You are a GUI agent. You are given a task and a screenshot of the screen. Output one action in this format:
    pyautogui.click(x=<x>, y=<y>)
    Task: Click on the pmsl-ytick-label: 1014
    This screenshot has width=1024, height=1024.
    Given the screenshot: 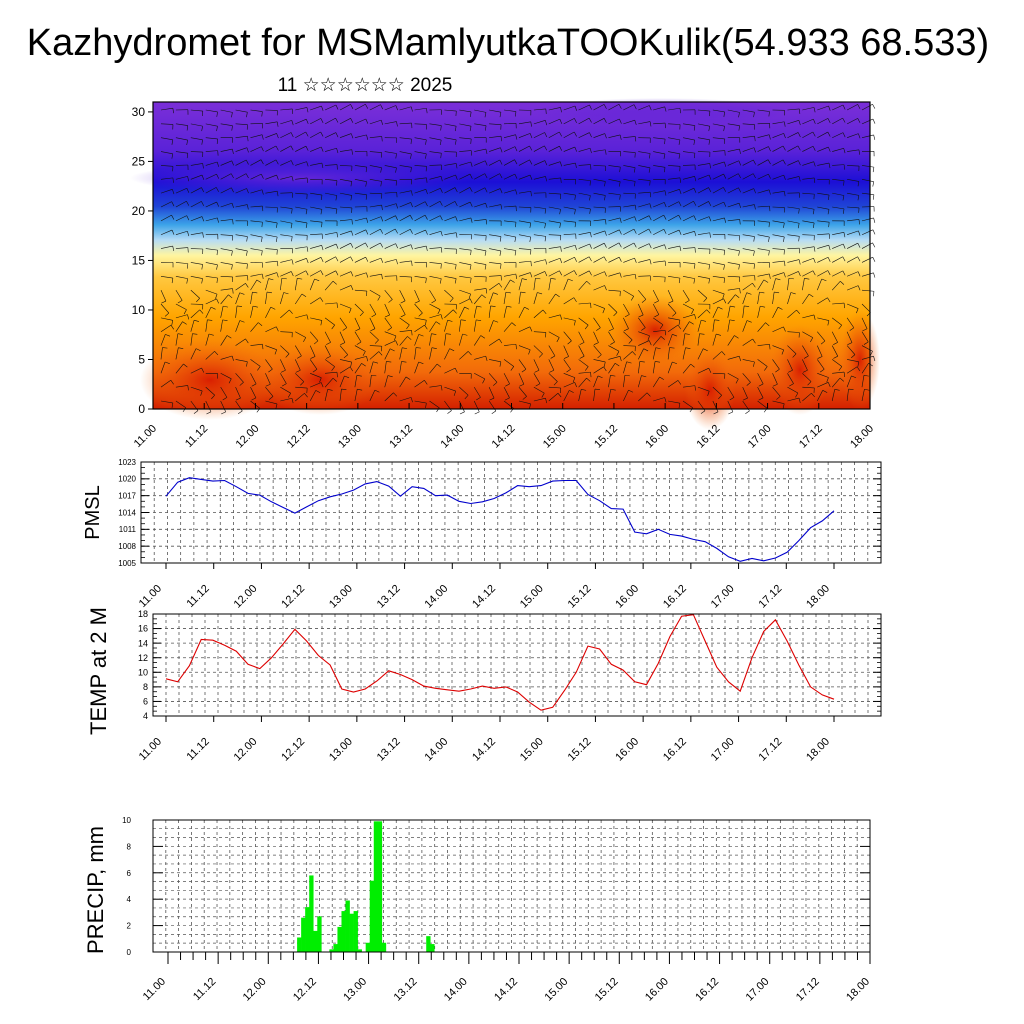 What is the action you would take?
    pyautogui.click(x=127, y=512)
    